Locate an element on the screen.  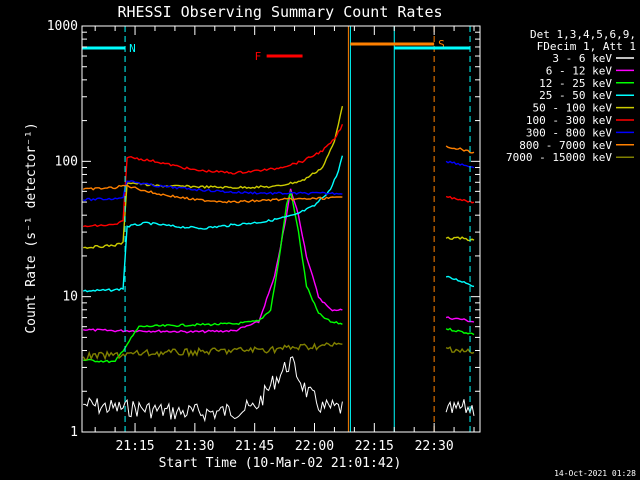
x-tick-label-2145: 21:45 is located at coordinates (254, 446).